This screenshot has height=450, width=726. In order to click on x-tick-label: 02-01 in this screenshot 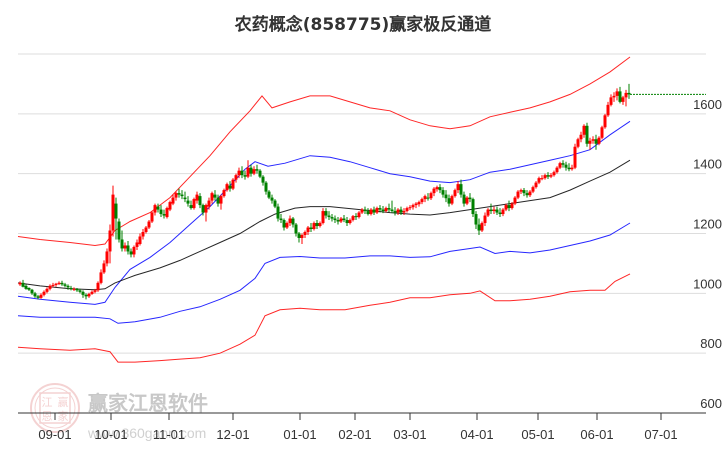, I will do `click(354, 434)`.